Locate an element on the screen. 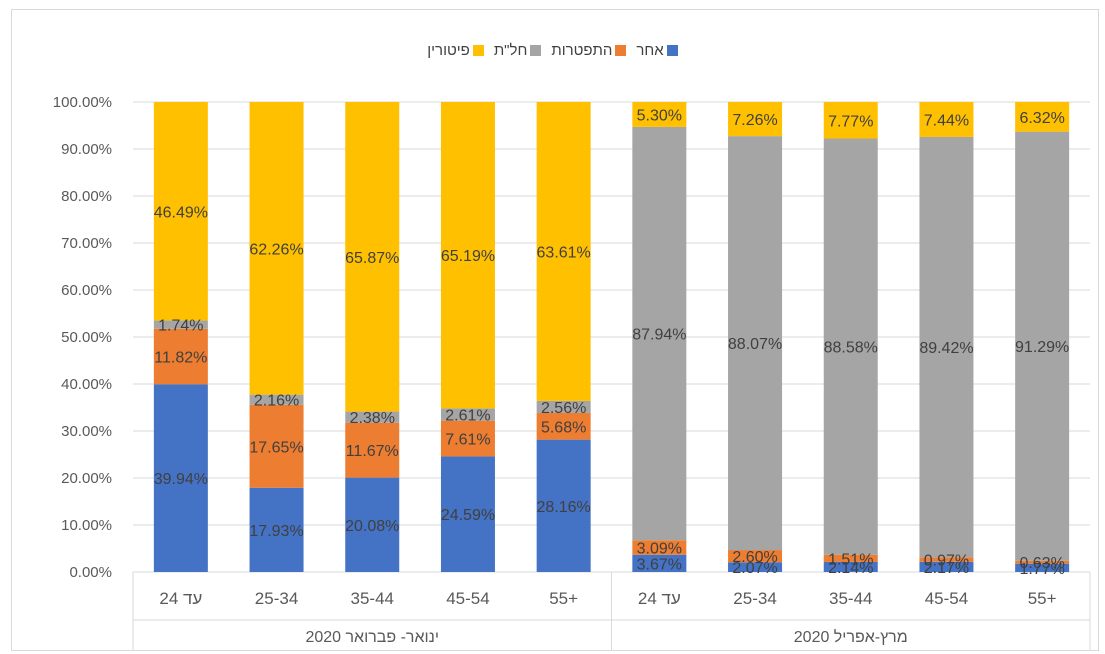 The image size is (1105, 654). data-label: 20.08% is located at coordinates (372, 526).